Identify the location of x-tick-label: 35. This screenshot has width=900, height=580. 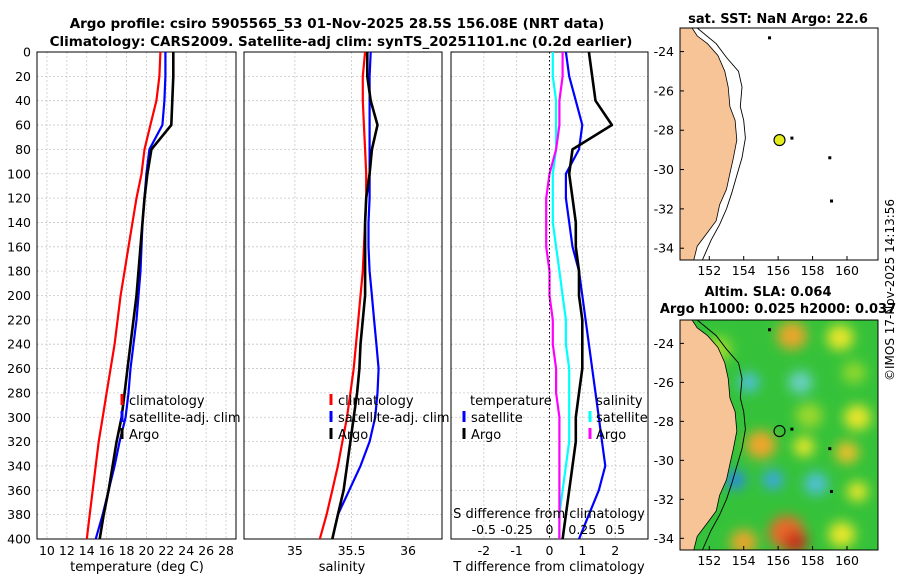
(295, 550).